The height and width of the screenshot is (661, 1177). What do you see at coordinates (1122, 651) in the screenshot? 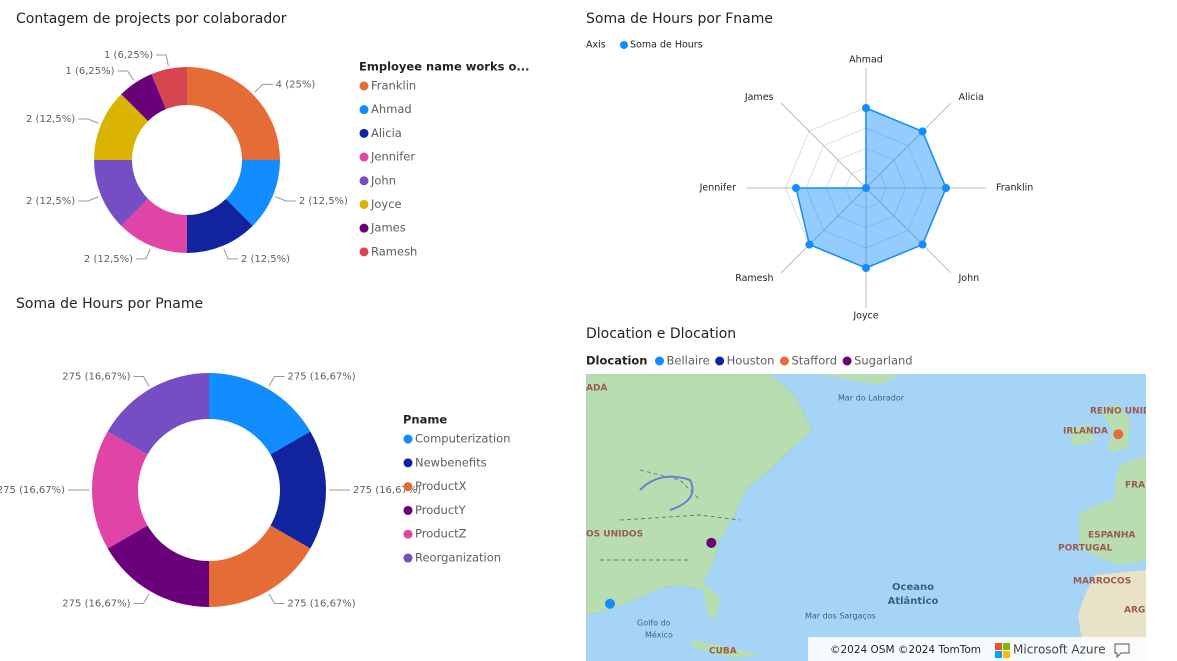
I see `feedback-icon` at bounding box center [1122, 651].